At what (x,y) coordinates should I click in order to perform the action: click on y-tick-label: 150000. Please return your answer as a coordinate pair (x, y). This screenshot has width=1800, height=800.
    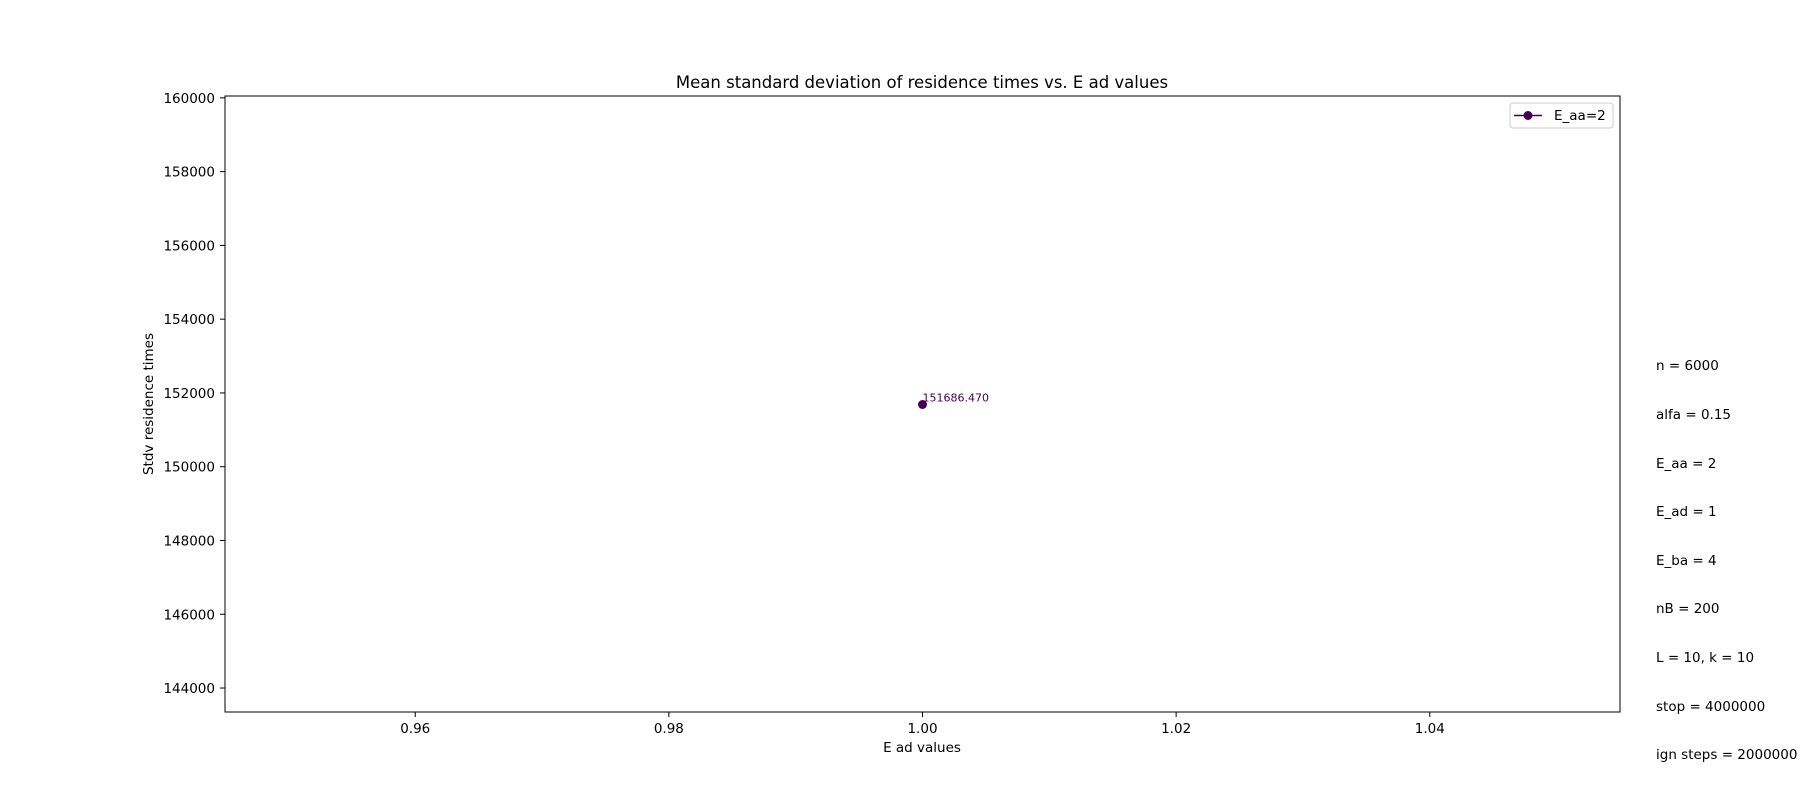
    Looking at the image, I should click on (189, 468).